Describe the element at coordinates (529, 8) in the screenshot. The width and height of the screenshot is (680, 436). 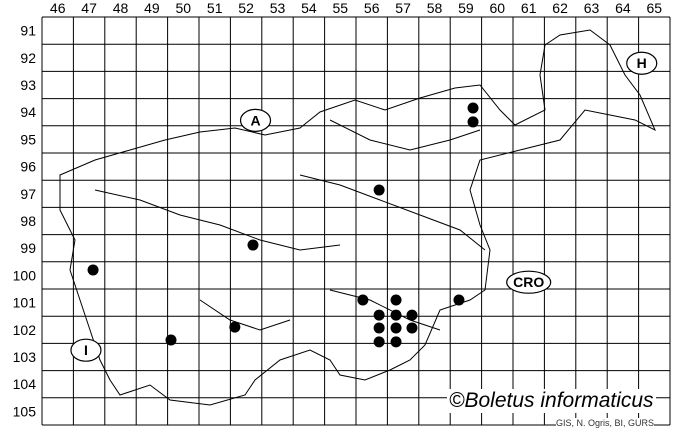
I see `column-label: 61` at that location.